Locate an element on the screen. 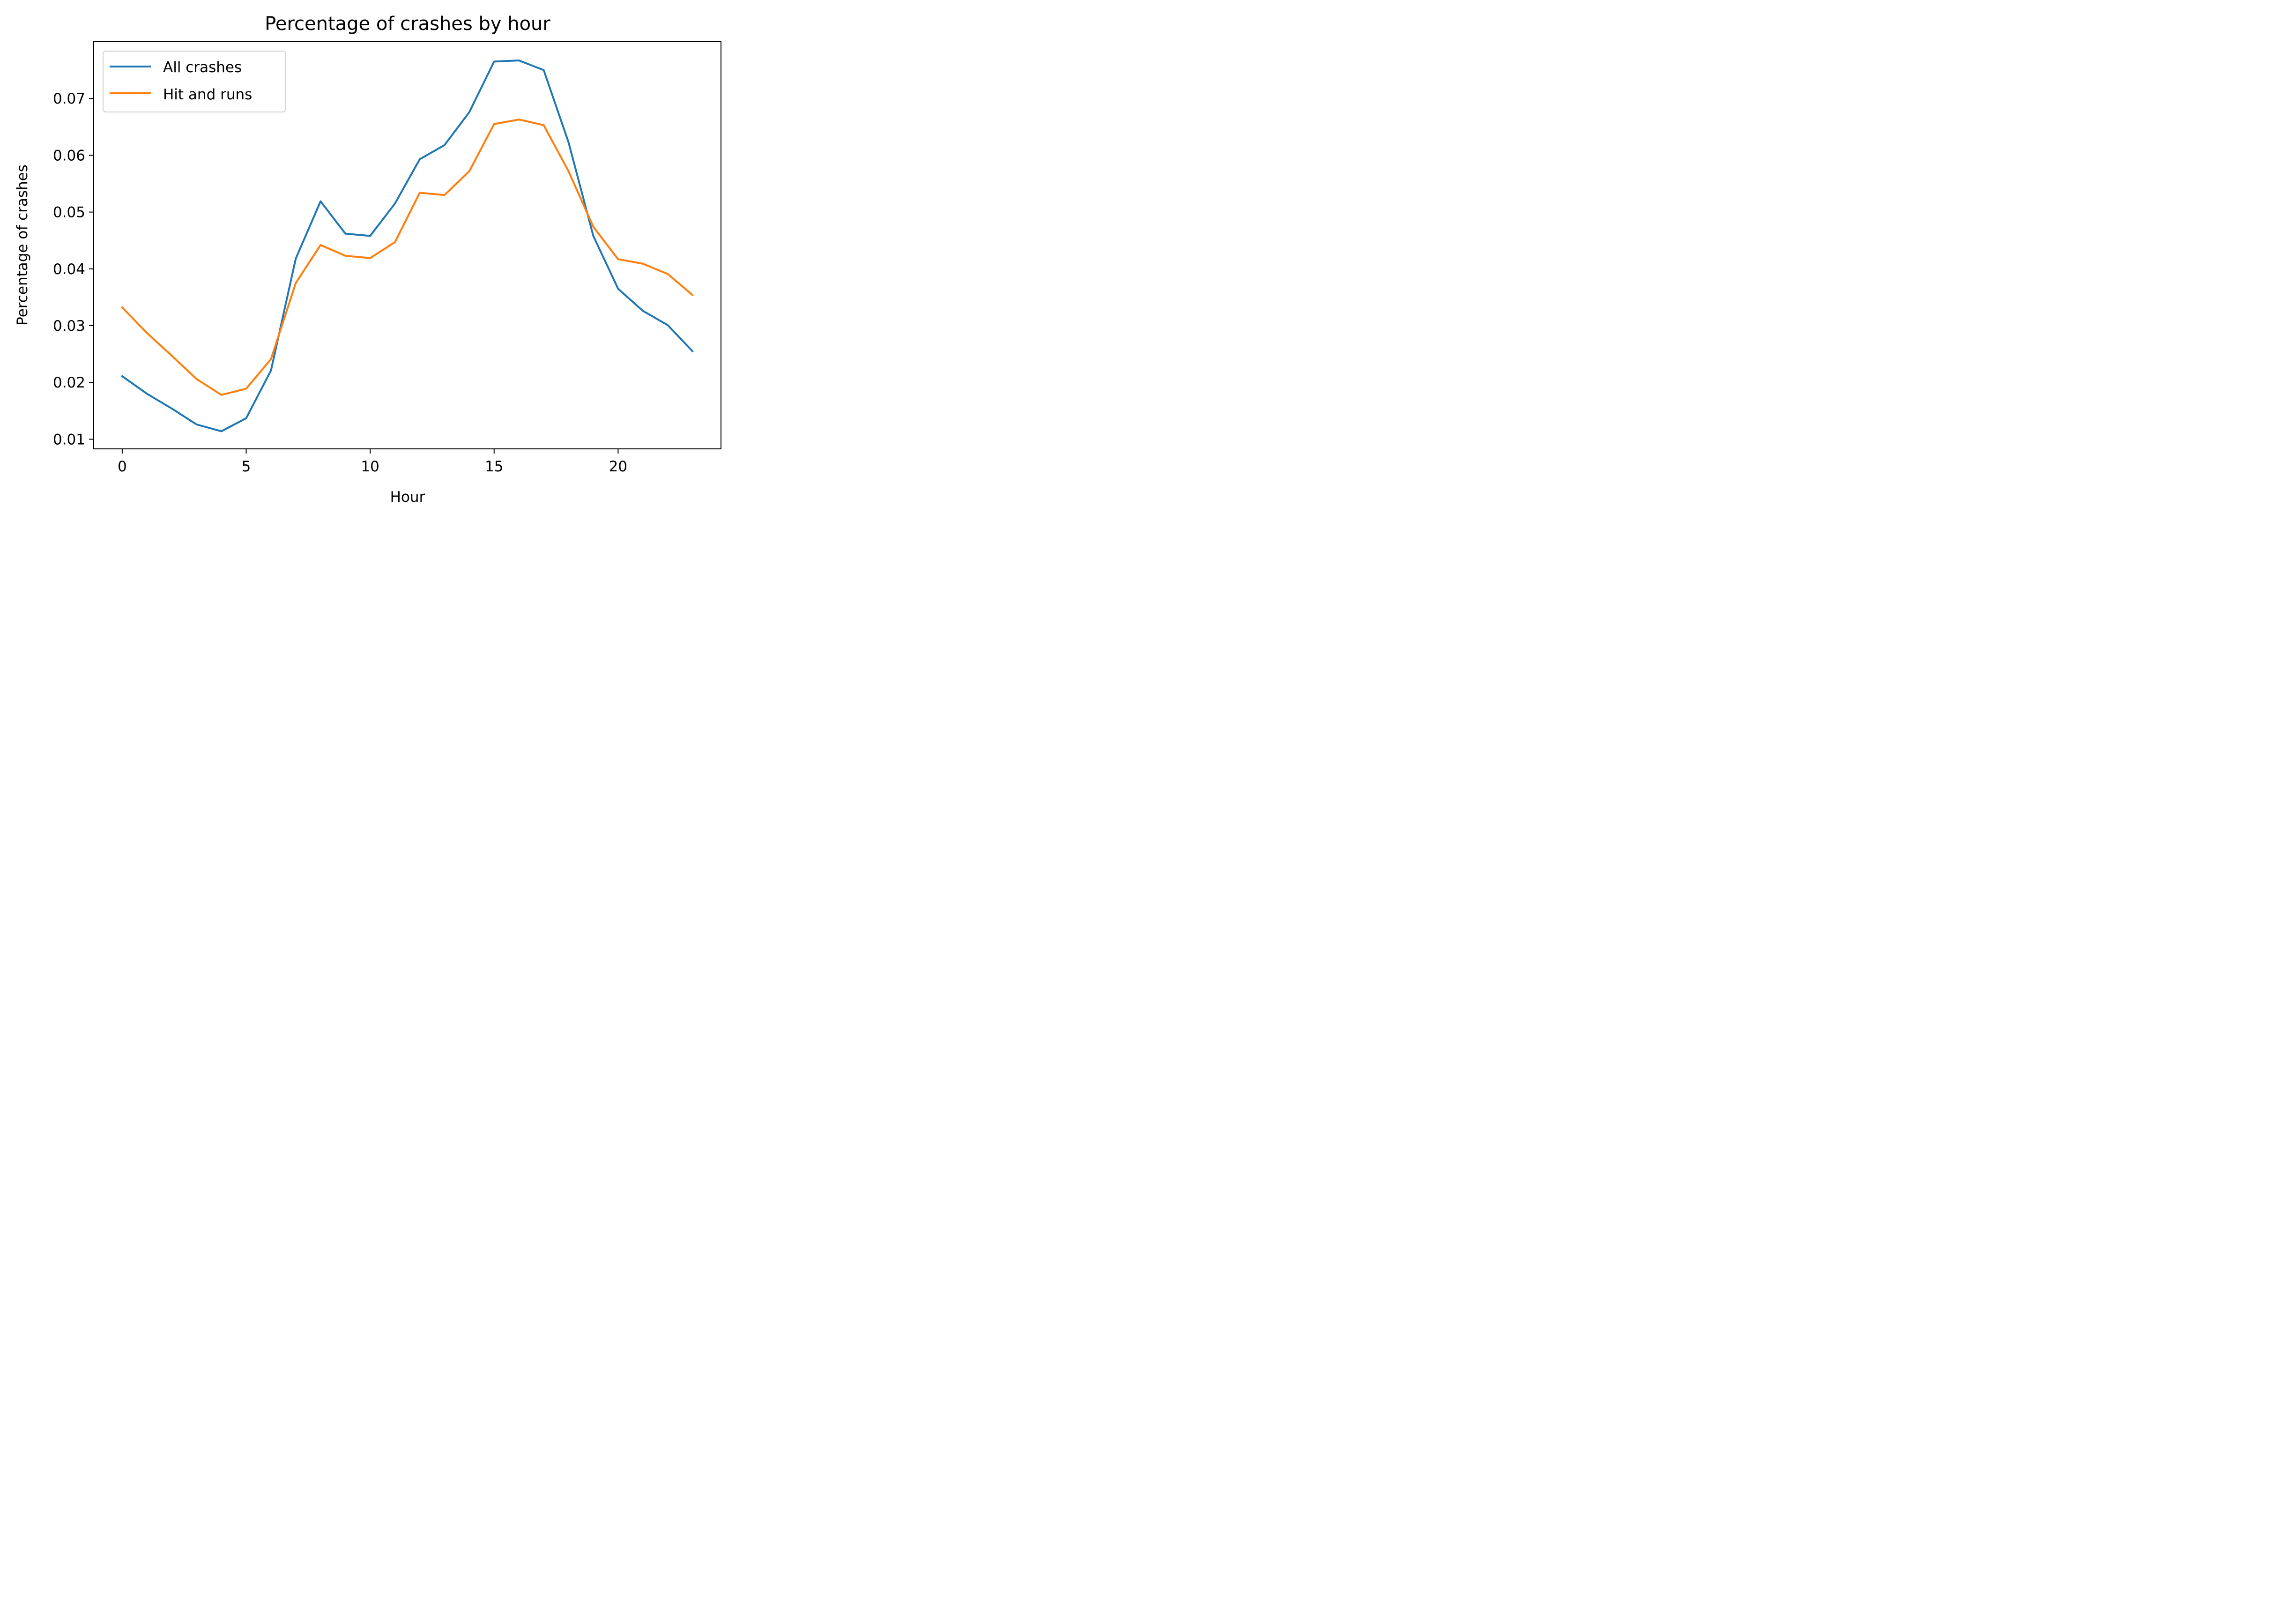 The height and width of the screenshot is (1624, 2296). x-tick-label: 15 is located at coordinates (494, 467).